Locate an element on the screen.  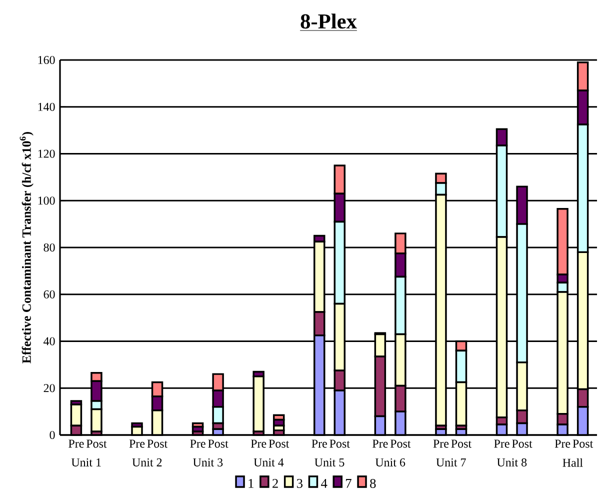
y-tick-label: 100 is located at coordinates (46, 200).